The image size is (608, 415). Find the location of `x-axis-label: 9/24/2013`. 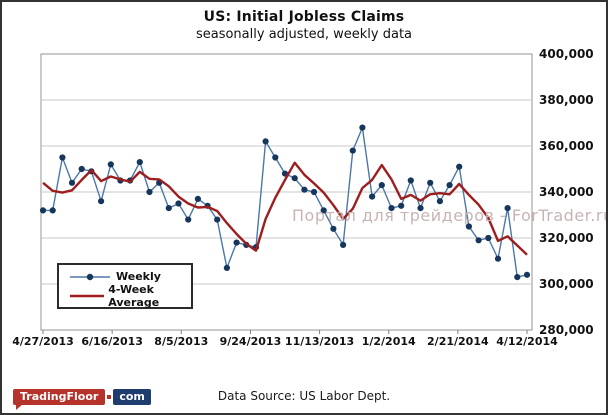

x-axis-label: 9/24/2013 is located at coordinates (250, 341).